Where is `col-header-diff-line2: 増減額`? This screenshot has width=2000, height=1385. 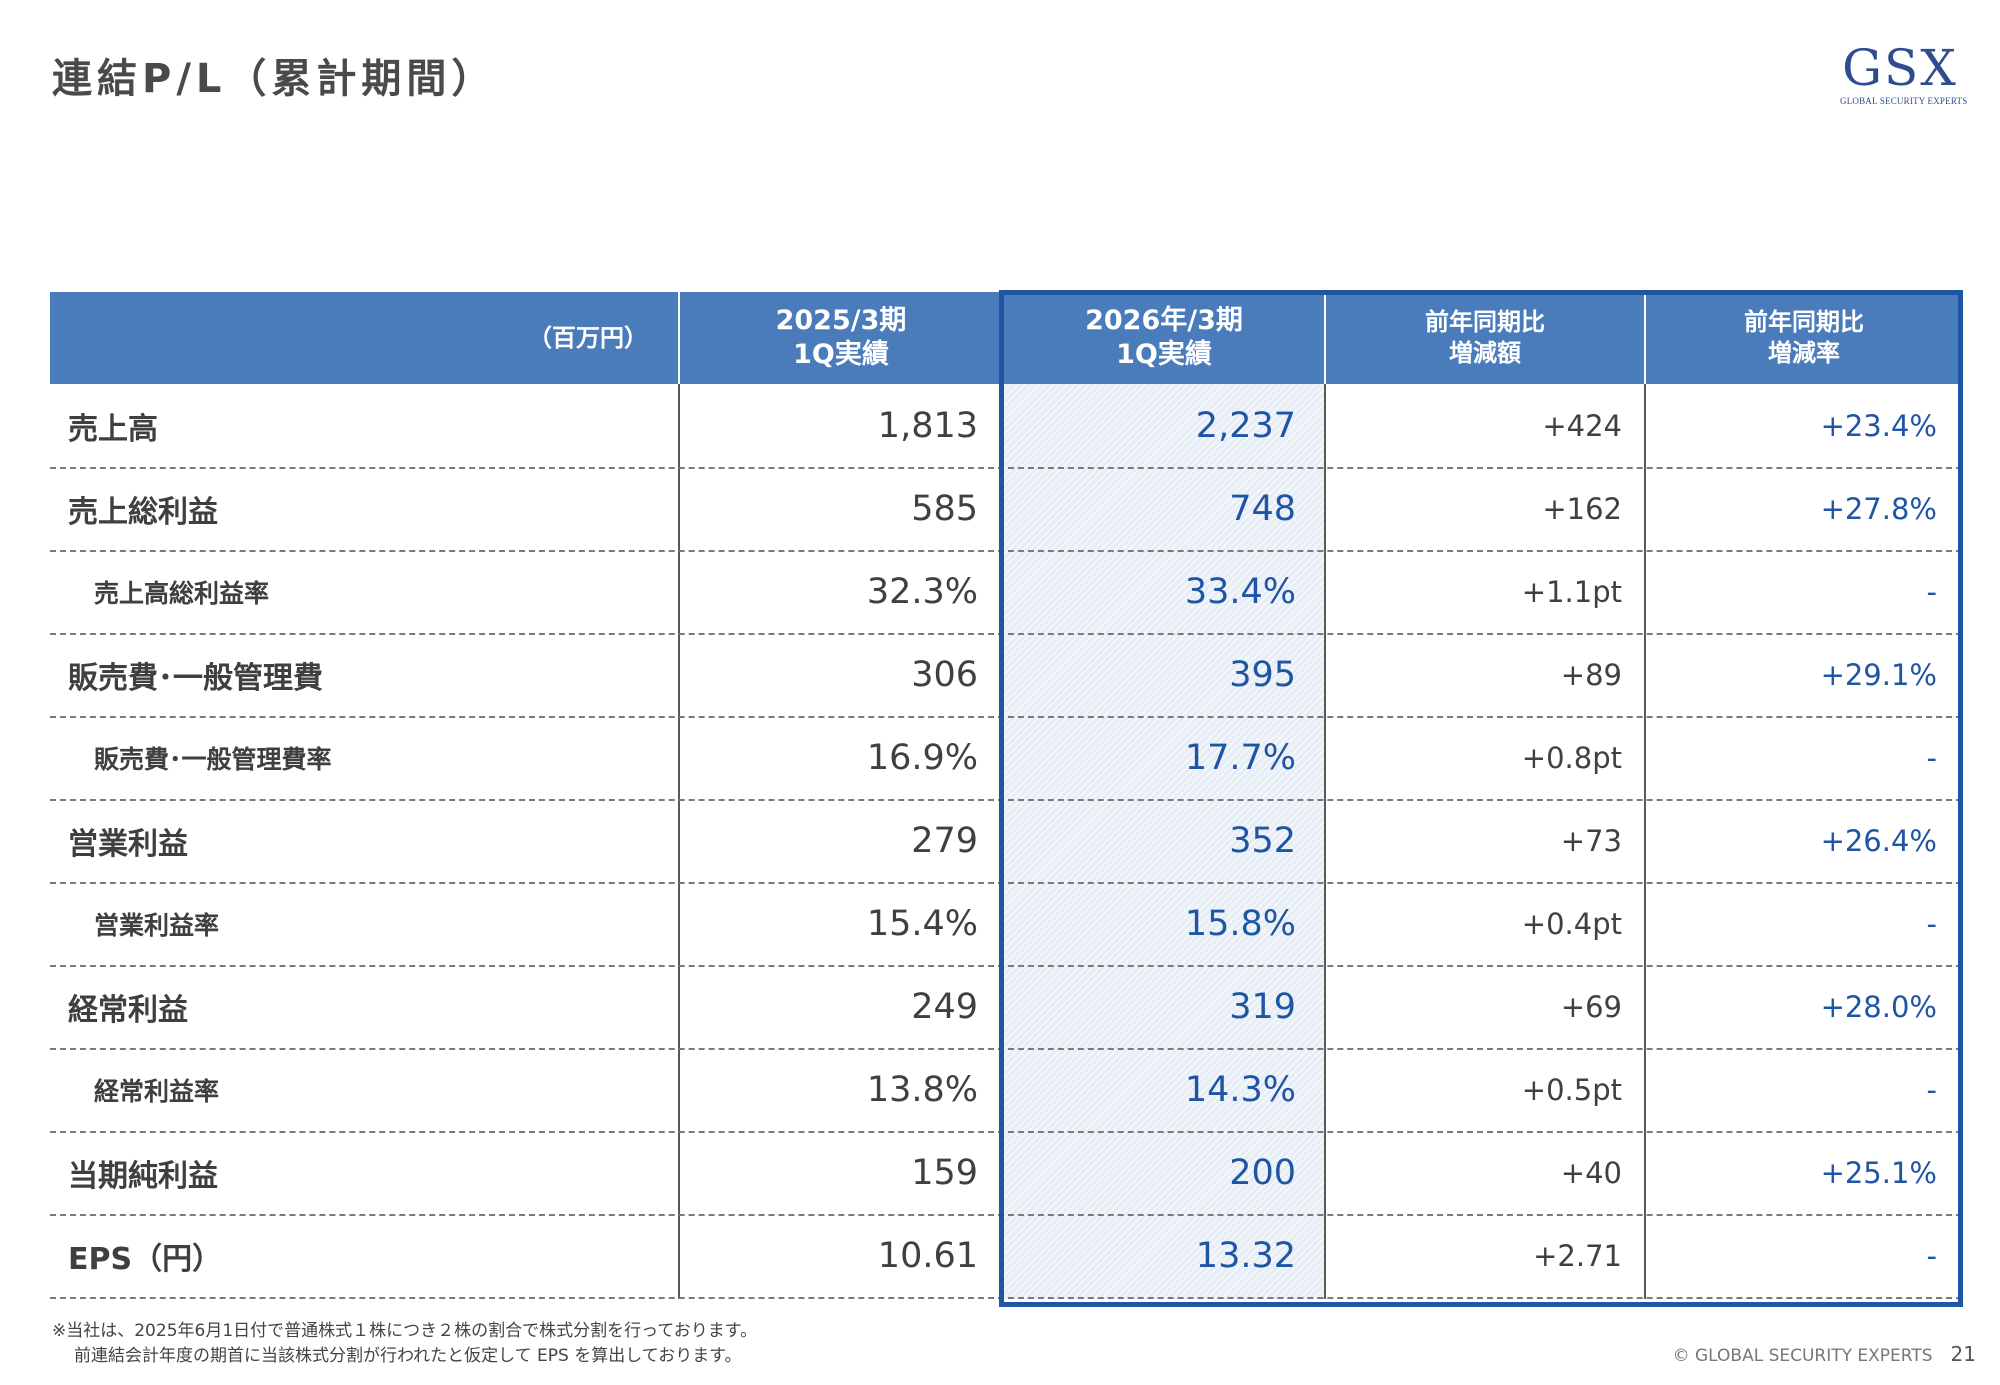 col-header-diff-line2: 増減額 is located at coordinates (1485, 353).